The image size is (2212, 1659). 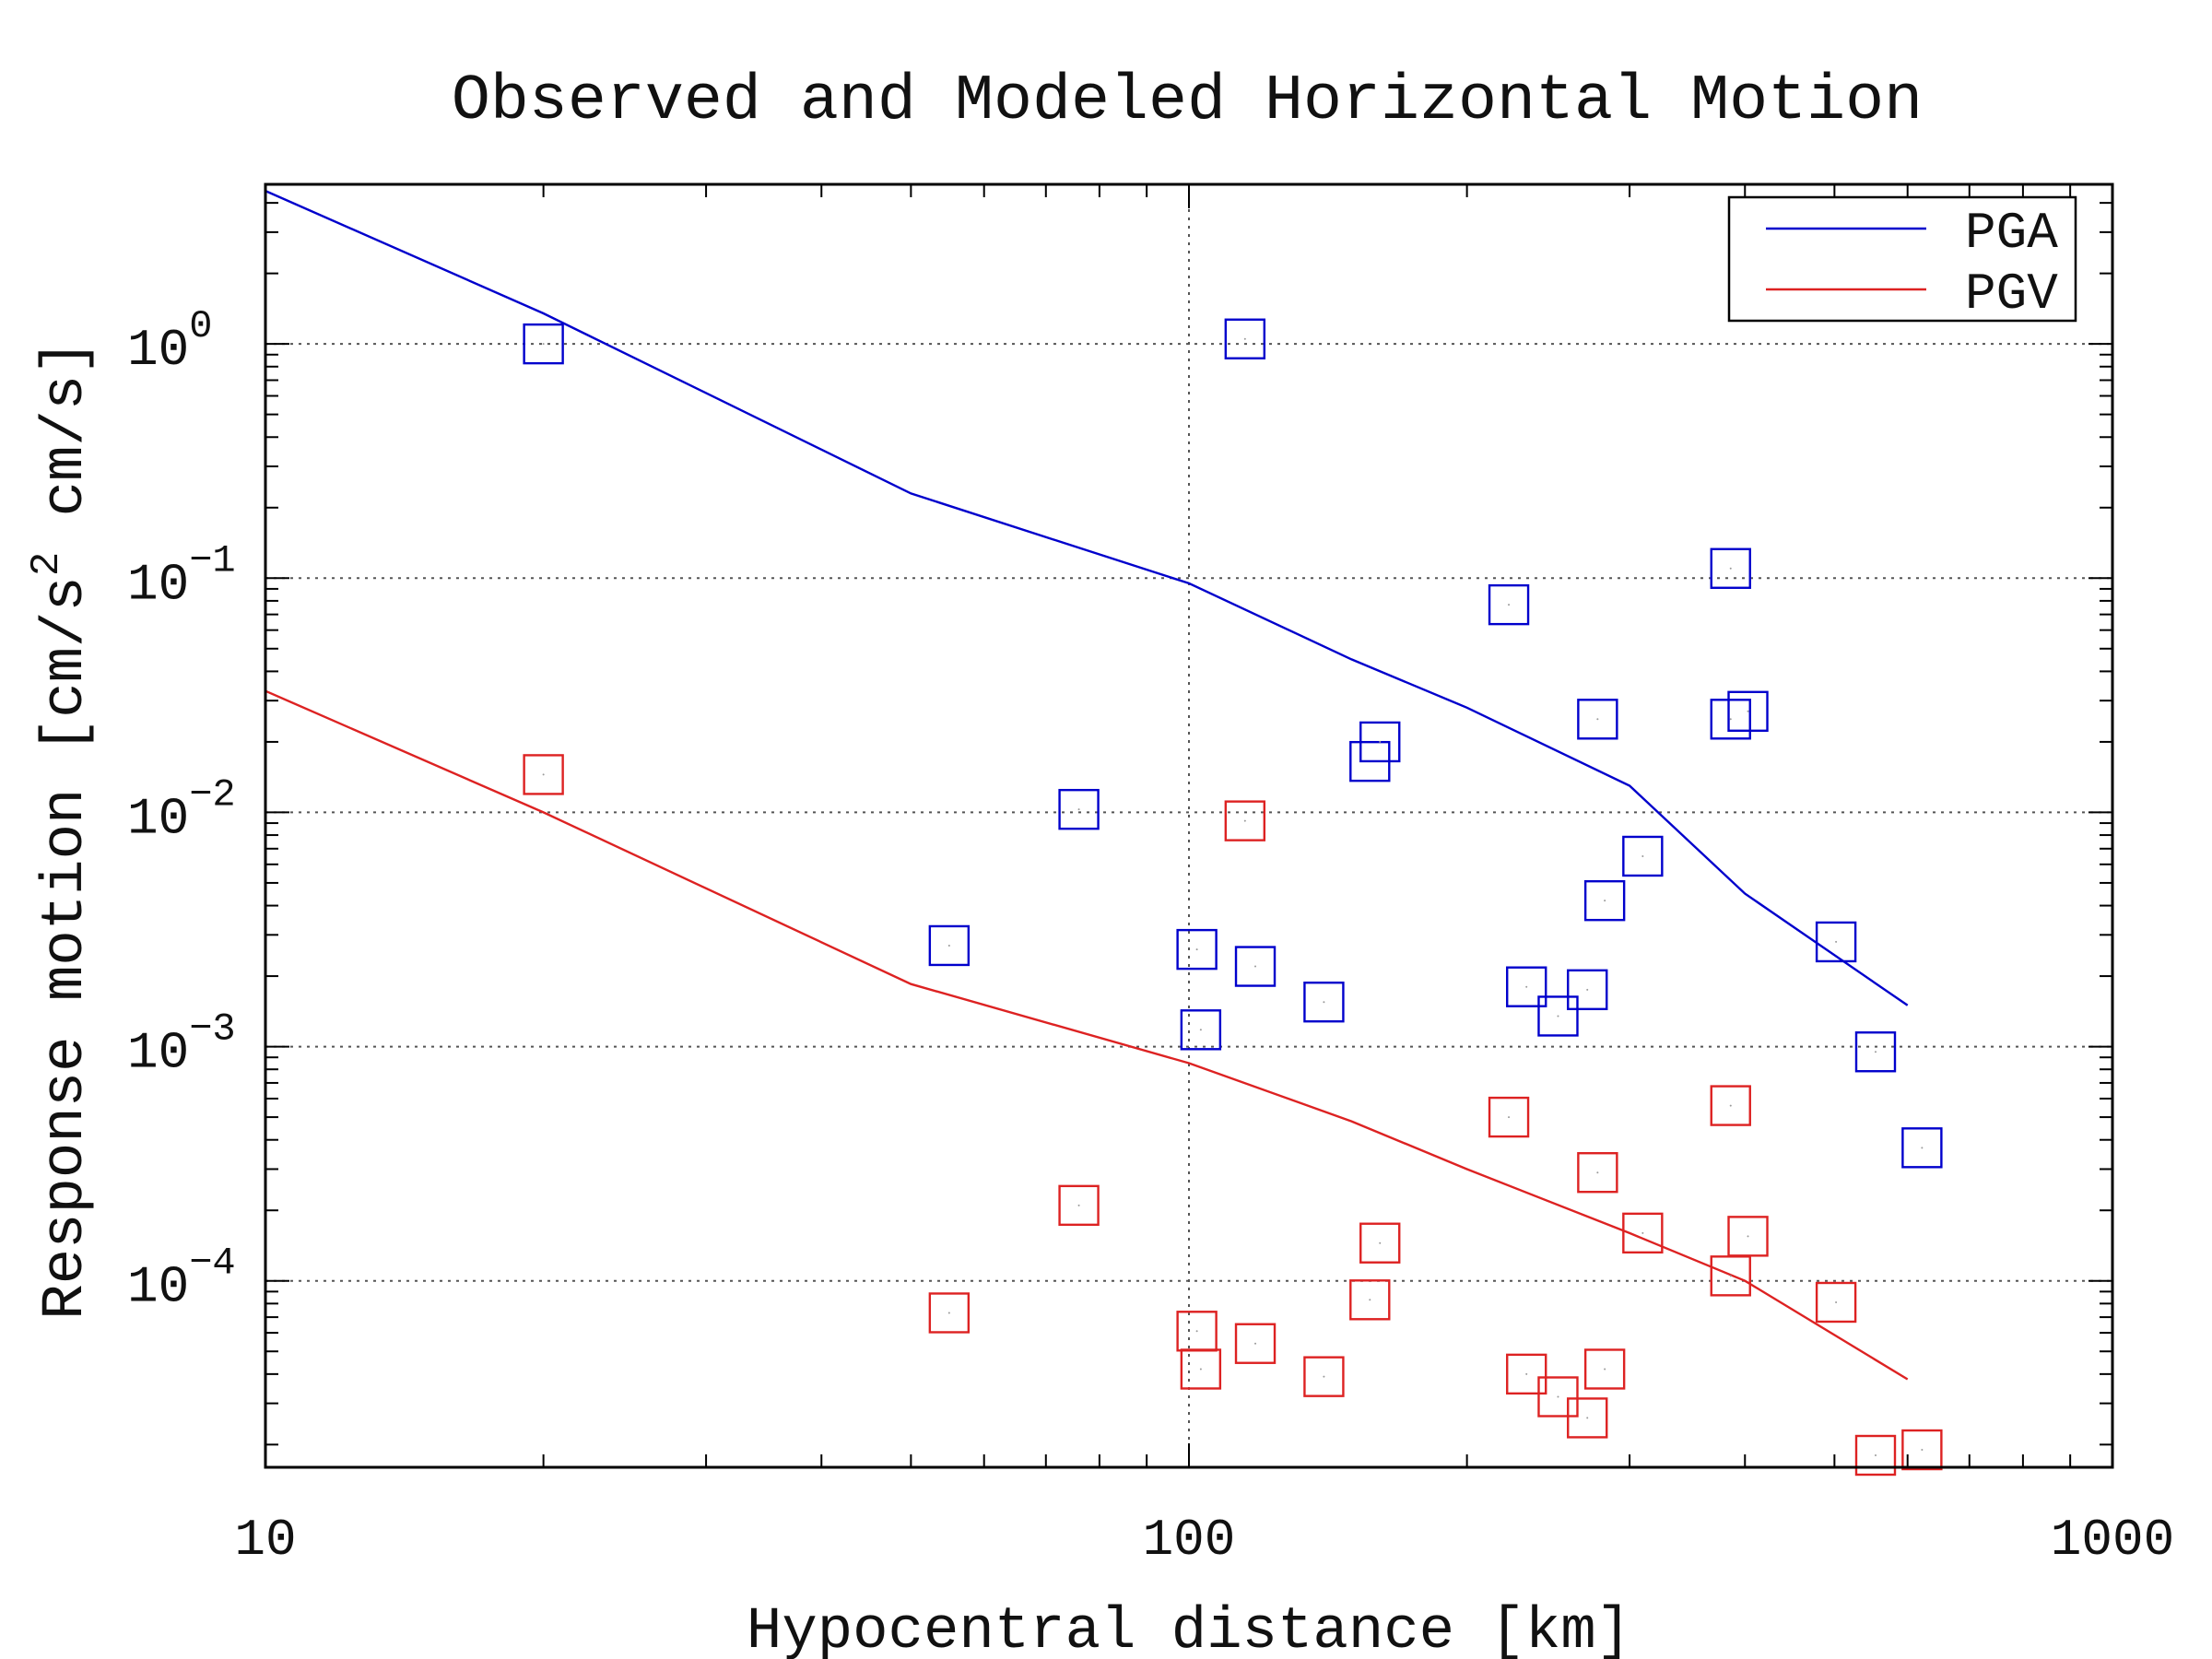 What do you see at coordinates (2011, 294) in the screenshot?
I see `legend-label-pgv: PGV` at bounding box center [2011, 294].